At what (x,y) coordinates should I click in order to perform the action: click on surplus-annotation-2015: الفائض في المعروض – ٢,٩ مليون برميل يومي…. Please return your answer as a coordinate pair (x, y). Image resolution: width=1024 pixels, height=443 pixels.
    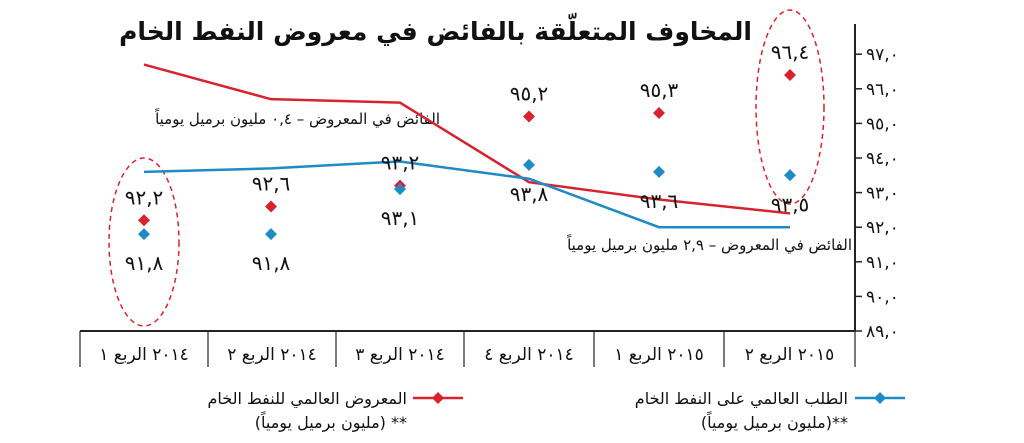
    Looking at the image, I should click on (709, 244).